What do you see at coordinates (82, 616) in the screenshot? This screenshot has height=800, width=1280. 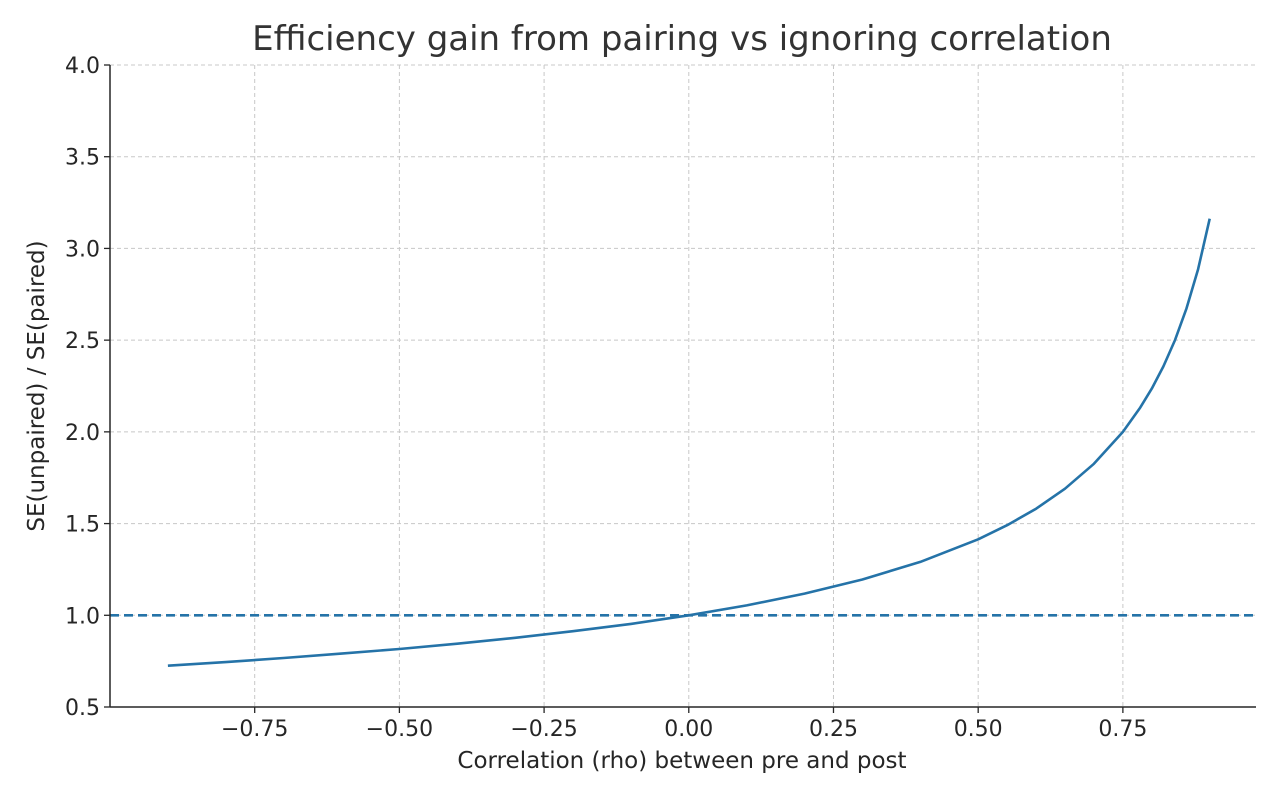 I see `y-tick-label: 1.0` at bounding box center [82, 616].